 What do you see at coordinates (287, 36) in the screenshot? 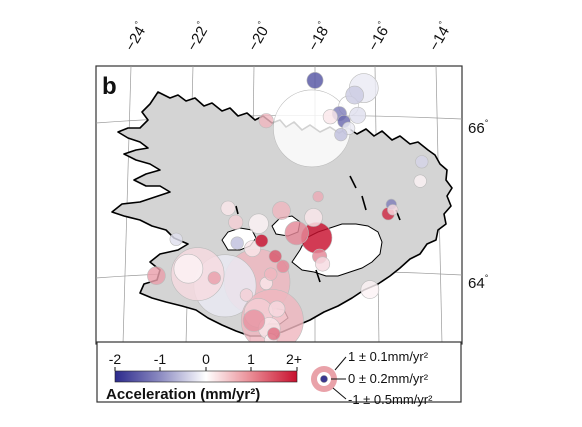
I see `longitude-labels: −24° −22° −20° −18° −16° −14°` at bounding box center [287, 36].